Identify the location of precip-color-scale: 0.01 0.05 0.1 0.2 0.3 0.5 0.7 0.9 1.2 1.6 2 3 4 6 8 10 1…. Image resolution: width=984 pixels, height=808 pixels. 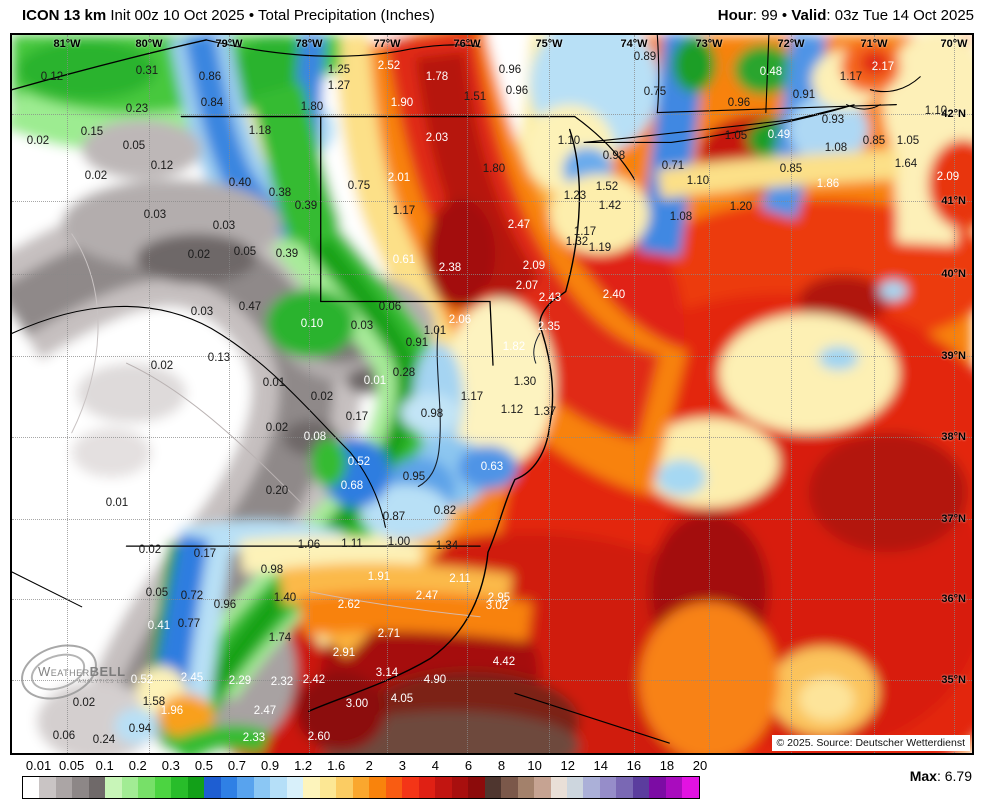
(364, 781).